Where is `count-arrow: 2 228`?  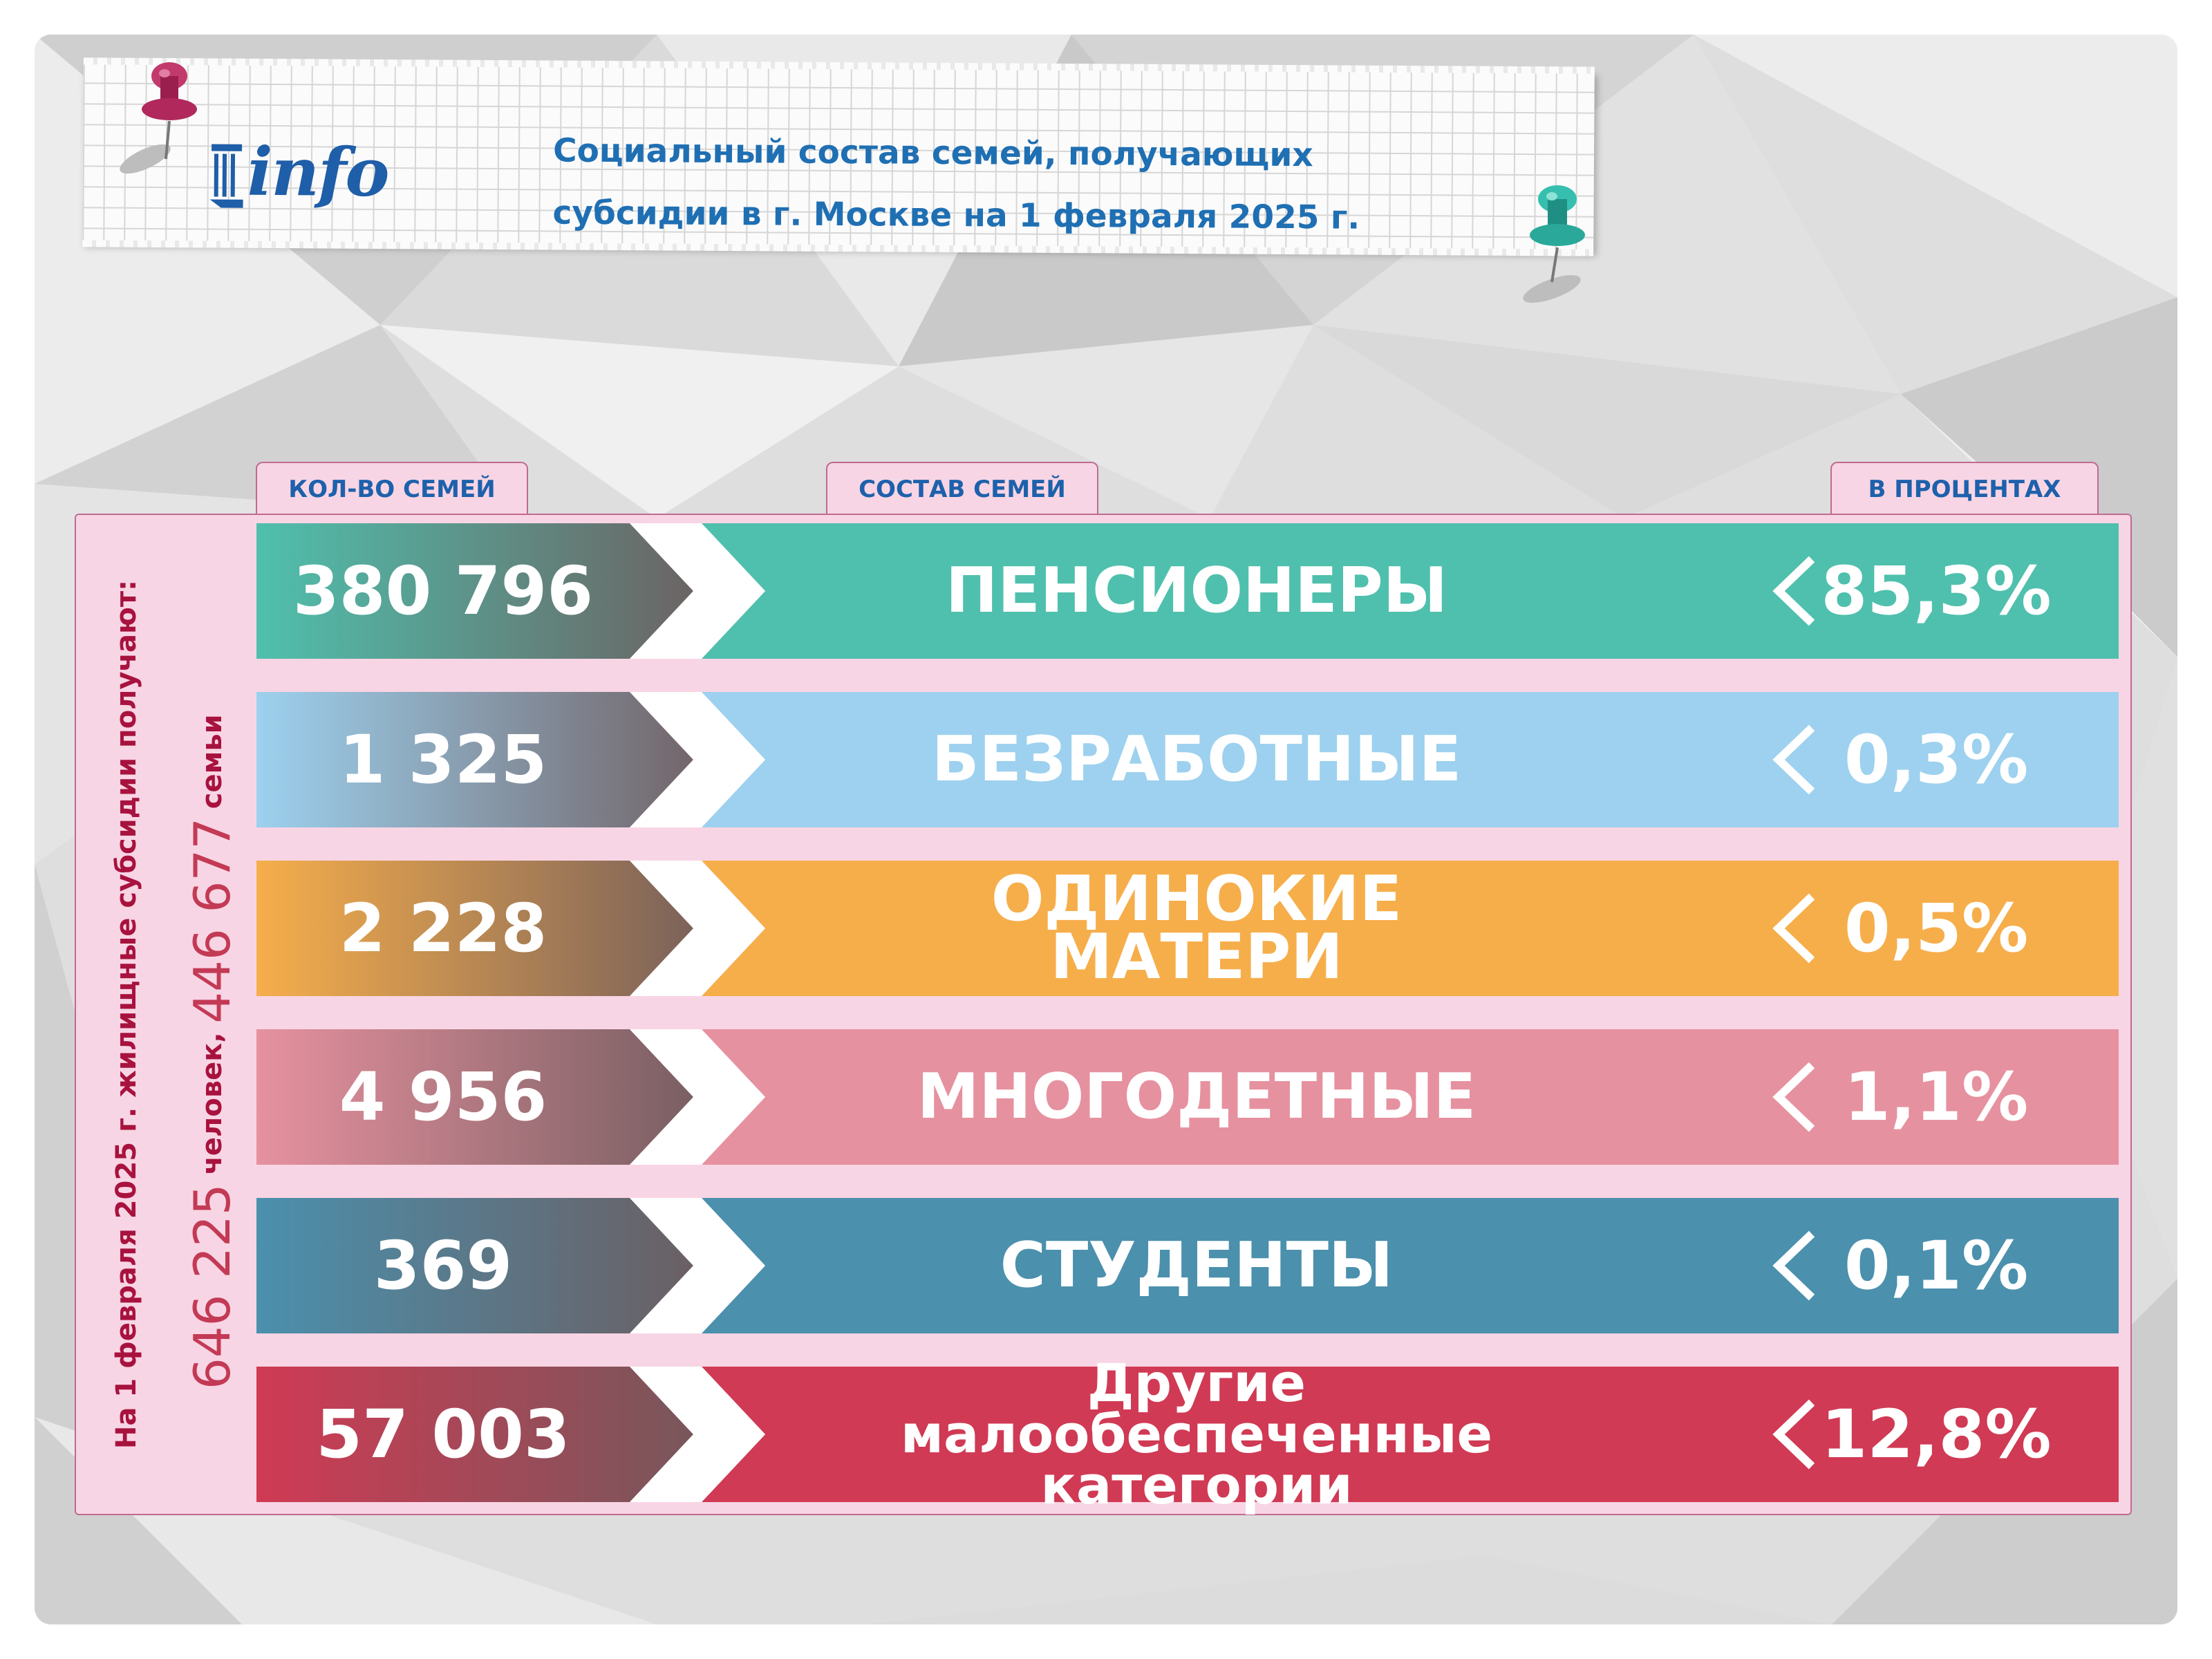
count-arrow: 2 228 is located at coordinates (474, 929).